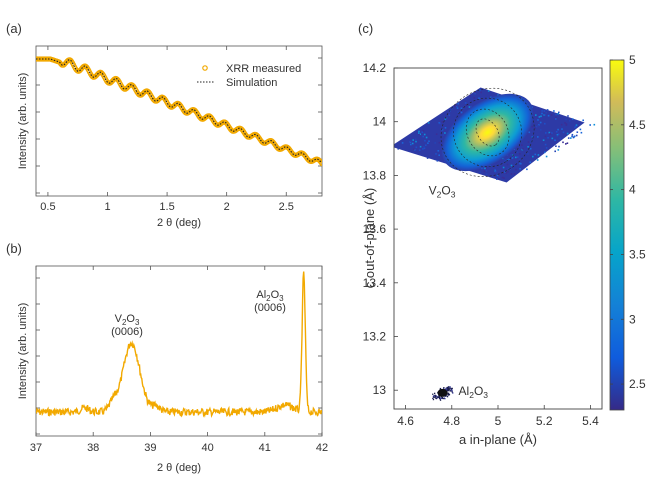 This screenshot has width=664, height=498. Describe the element at coordinates (47, 207) in the screenshot. I see `a-xtick-label: 0.5` at that location.